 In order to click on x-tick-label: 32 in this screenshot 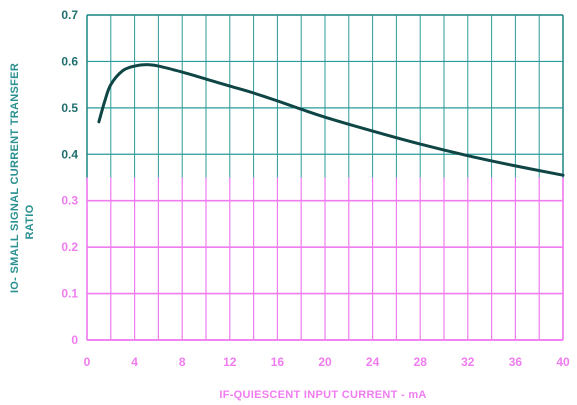, I will do `click(468, 362)`.